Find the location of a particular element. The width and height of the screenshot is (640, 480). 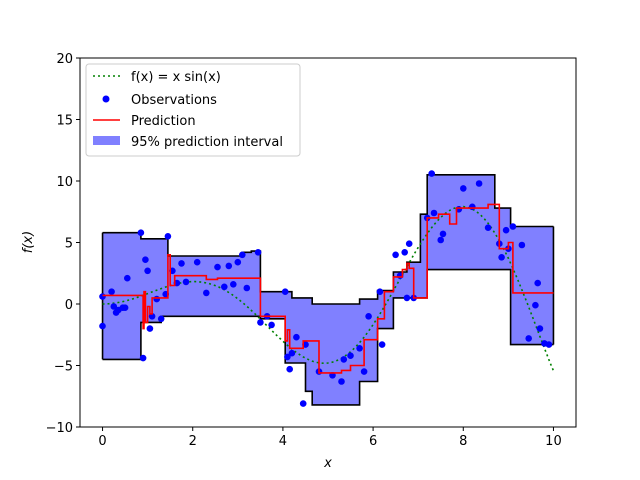

x-axis-label: x is located at coordinates (327, 463).